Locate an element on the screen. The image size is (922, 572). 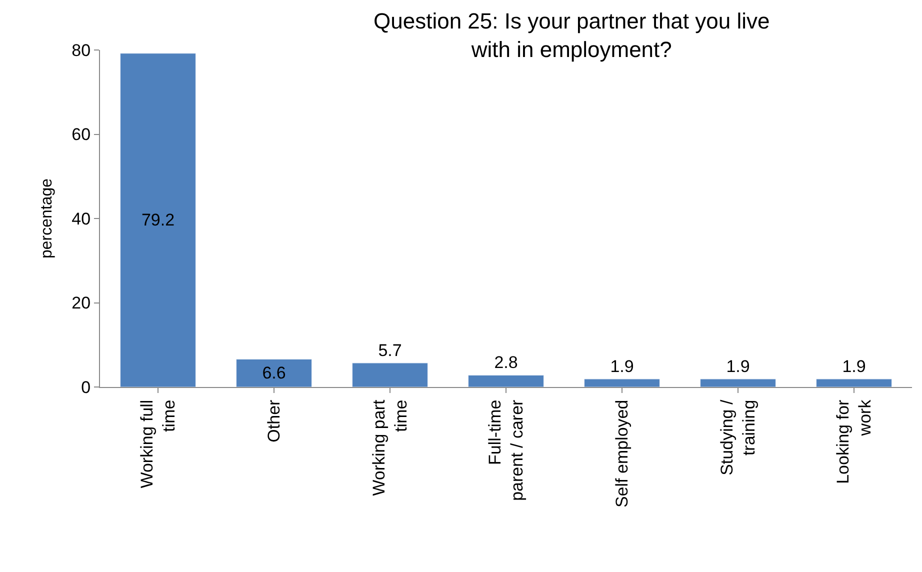
y-tick-label: 20 is located at coordinates (81, 303).